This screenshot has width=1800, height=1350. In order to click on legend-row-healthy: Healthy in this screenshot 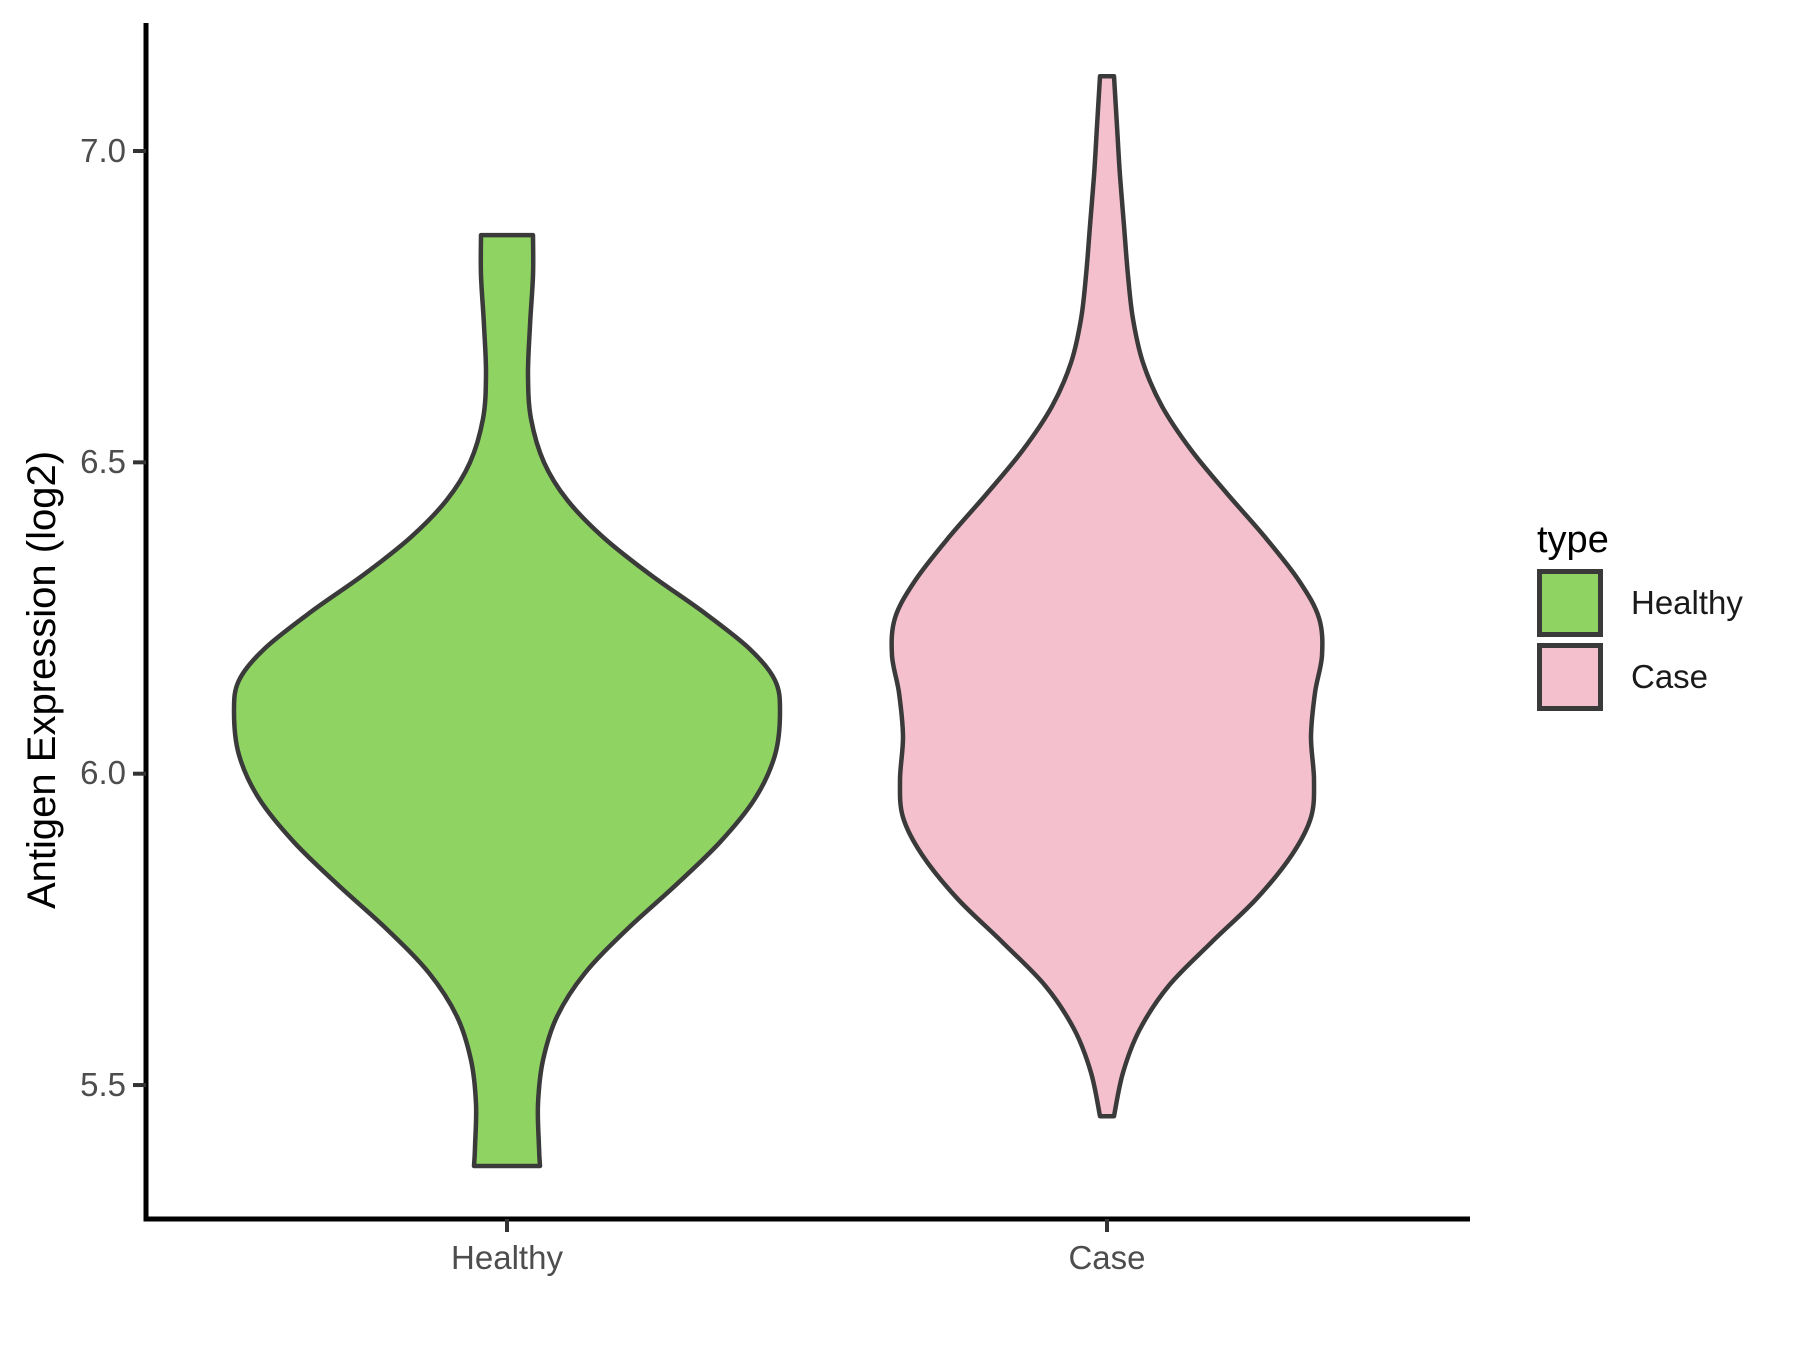, I will do `click(1667, 603)`.